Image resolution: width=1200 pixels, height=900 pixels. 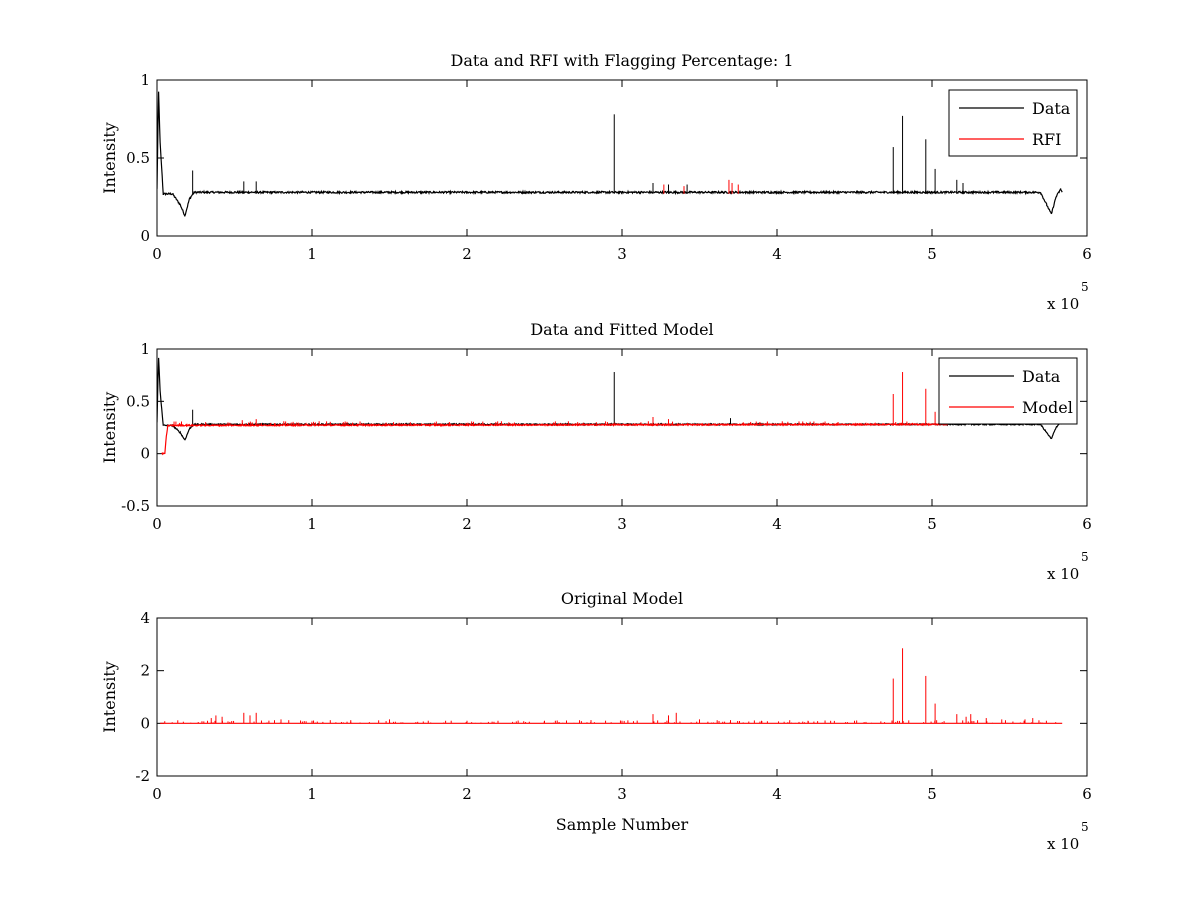 I want to click on x-axis-label: Sample Number, so click(x=622, y=824).